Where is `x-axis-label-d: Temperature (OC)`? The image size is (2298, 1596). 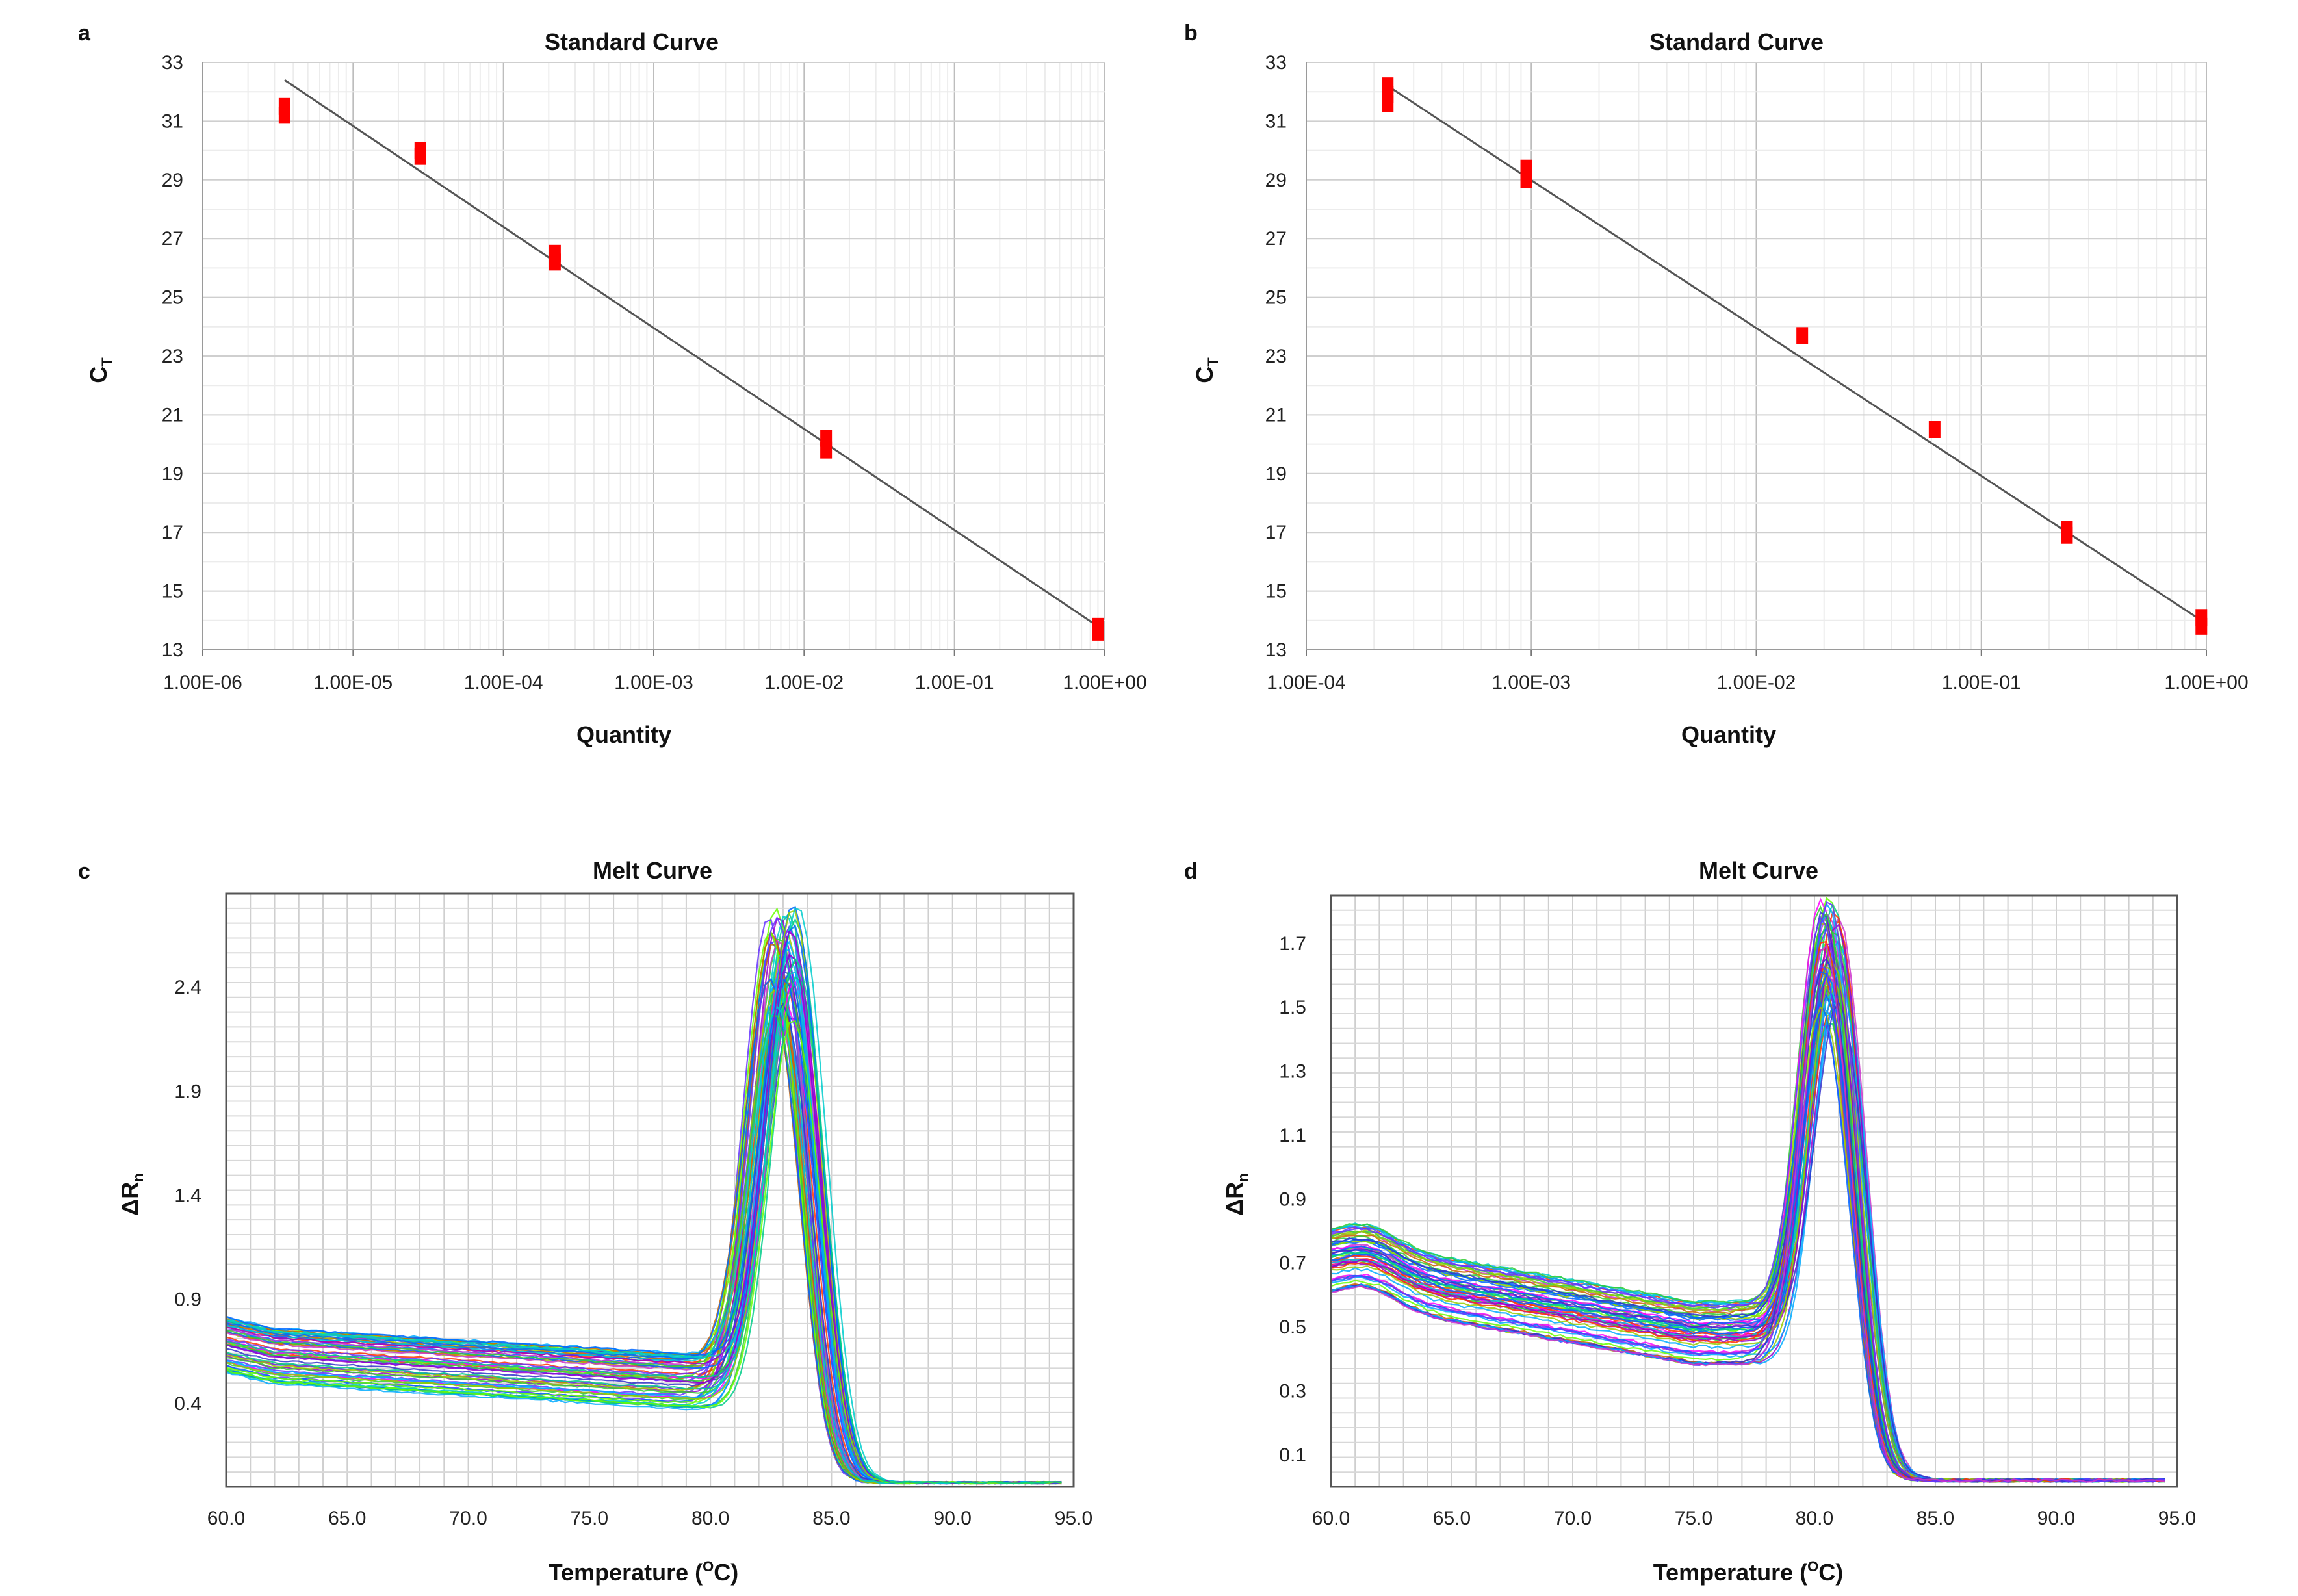
x-axis-label-d: Temperature (OC) is located at coordinates (1749, 1572).